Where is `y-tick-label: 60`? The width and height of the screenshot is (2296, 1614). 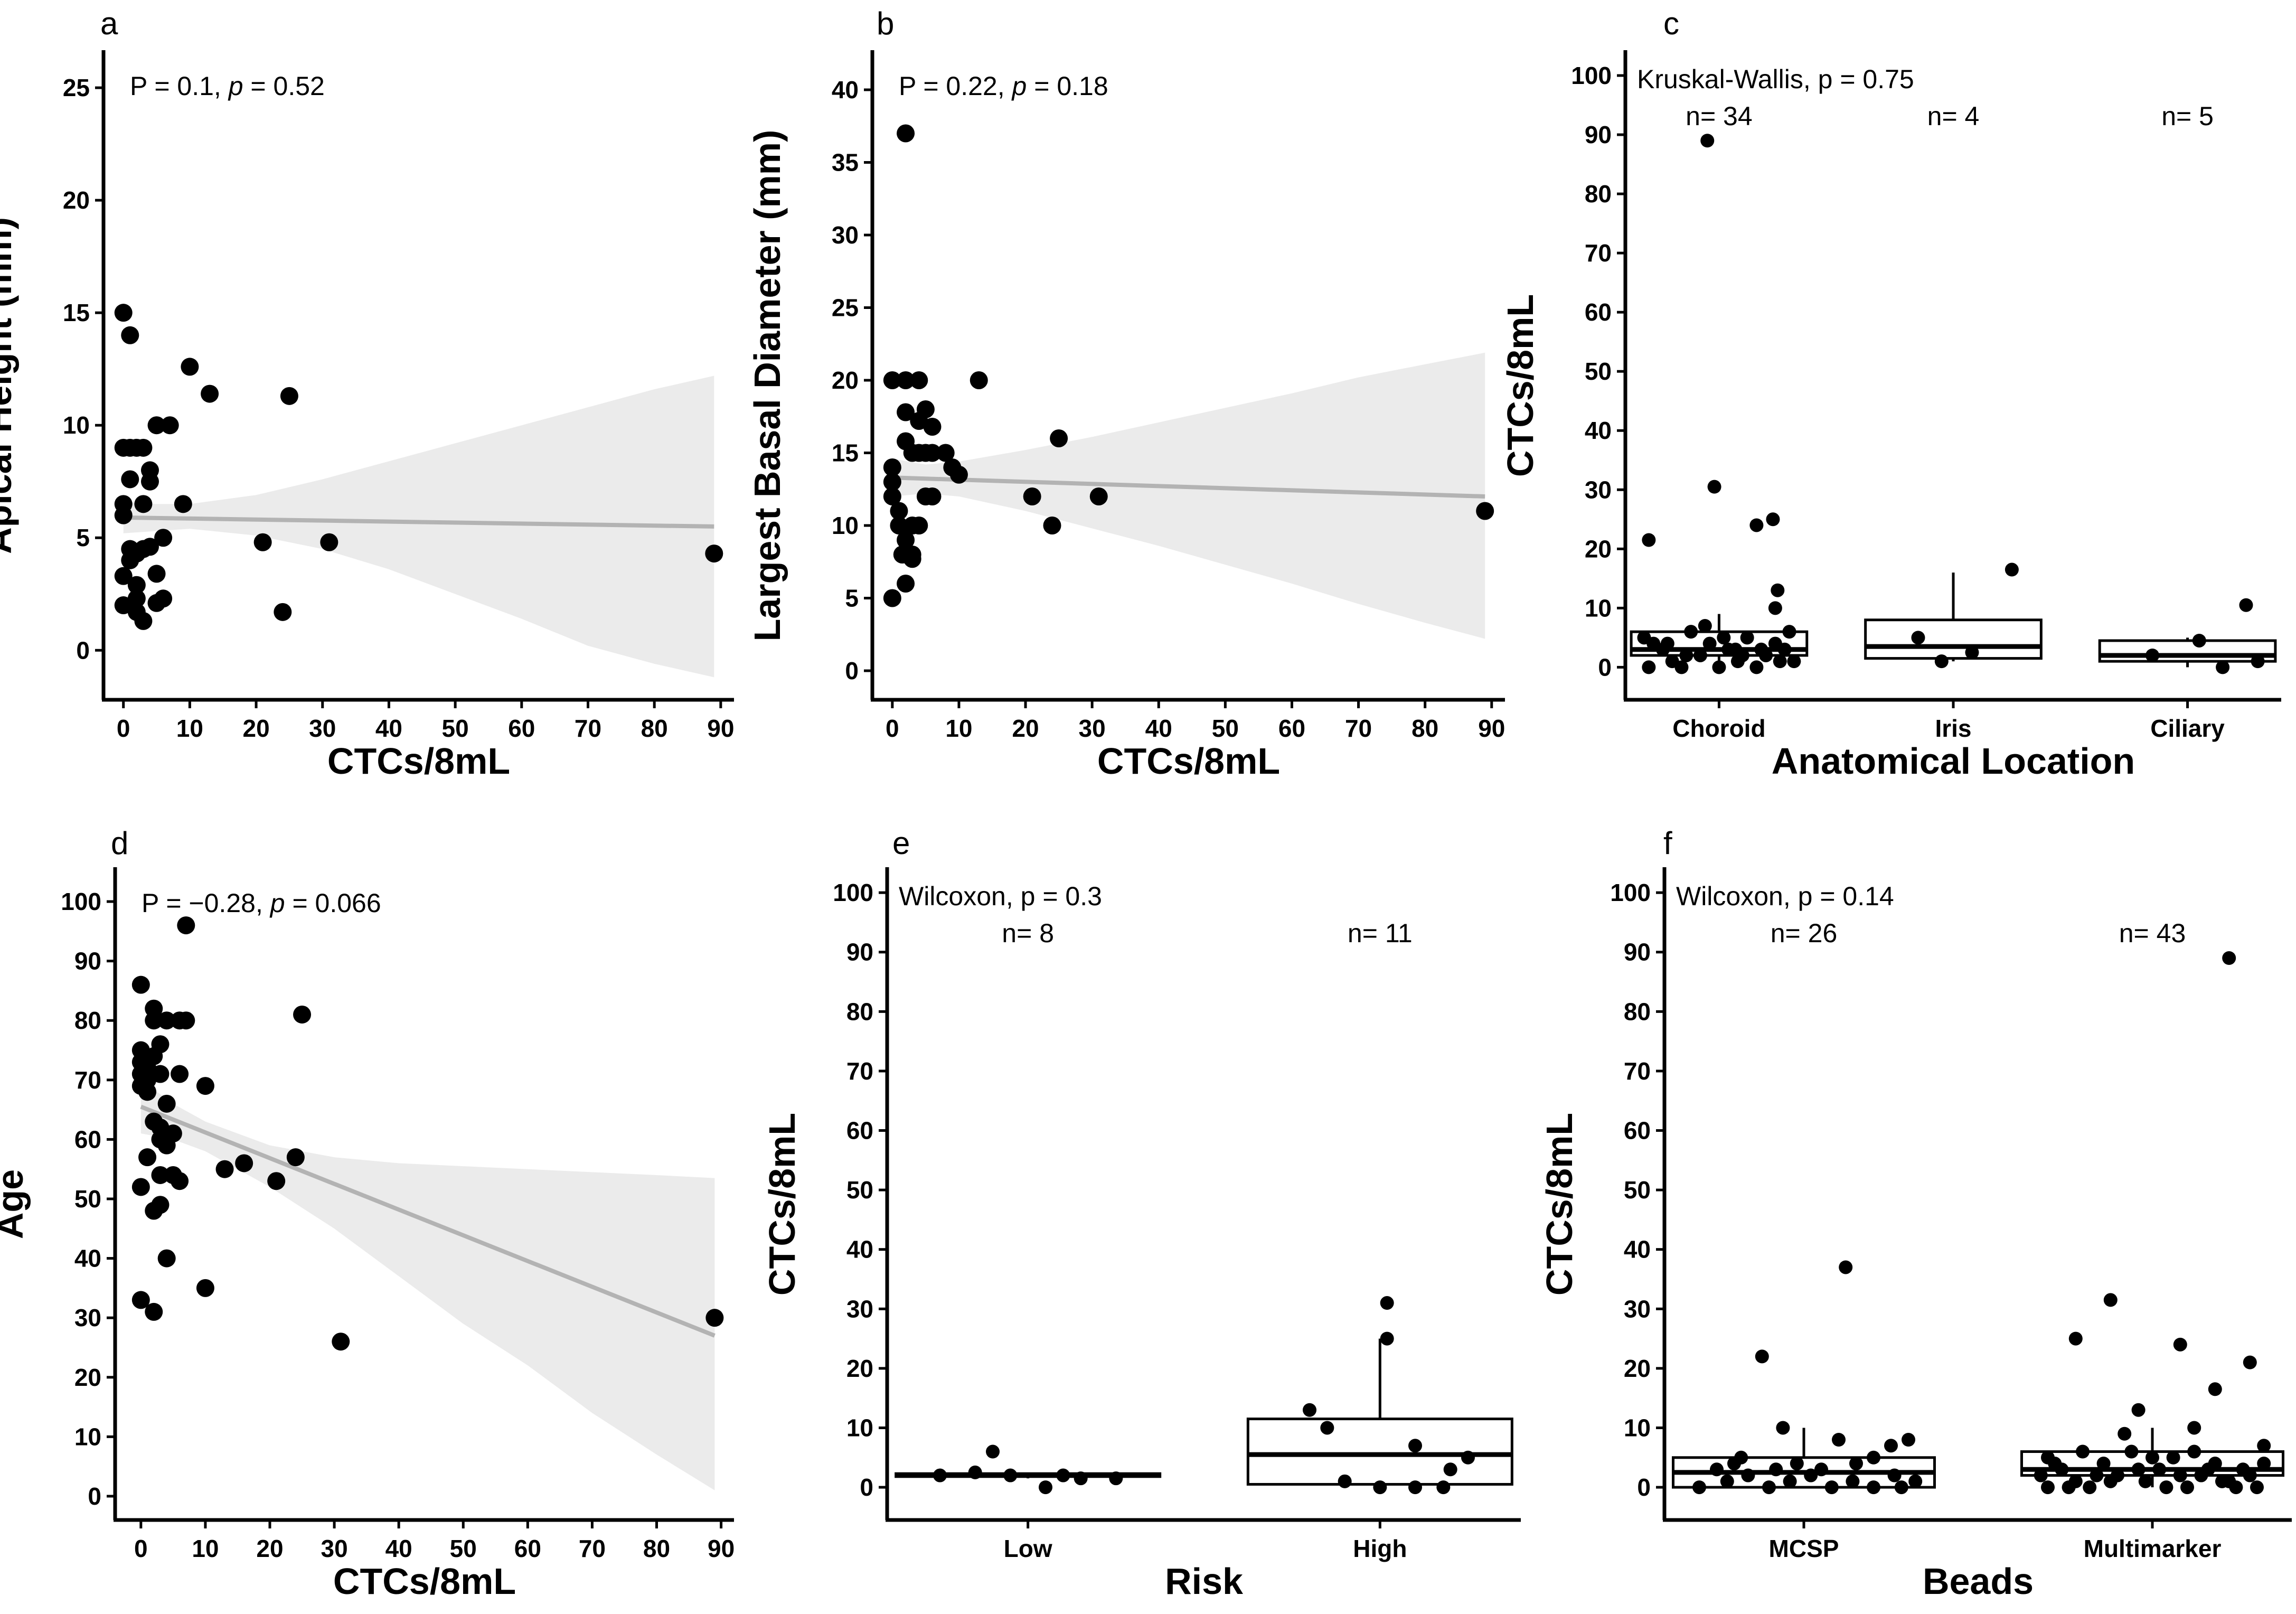
y-tick-label: 60 is located at coordinates (88, 1139).